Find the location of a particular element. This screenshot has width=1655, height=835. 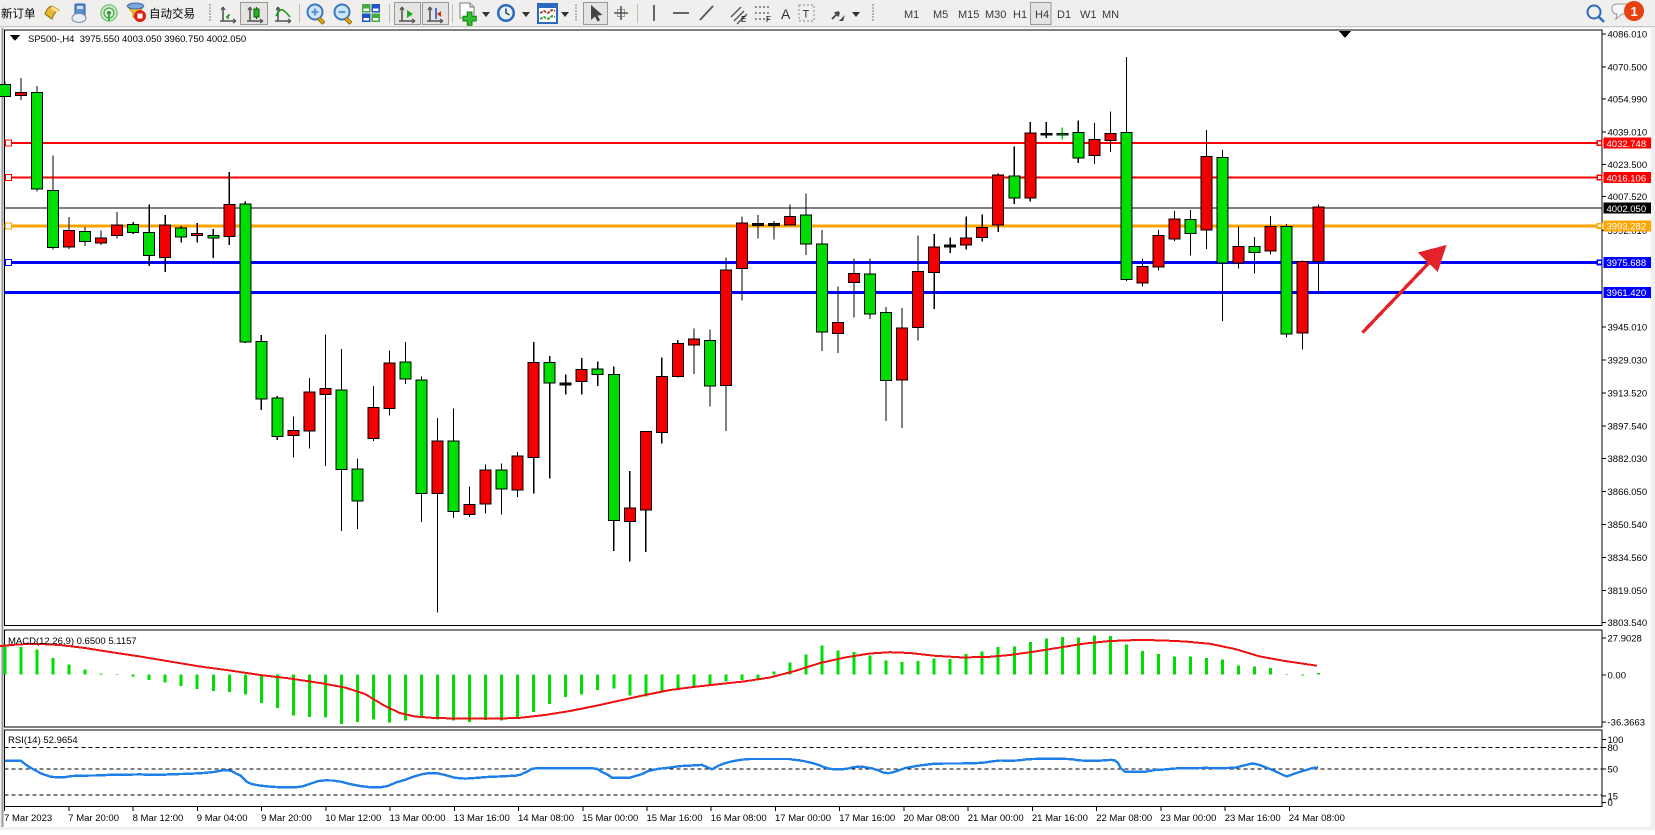

svg-text: M1 is located at coordinates (911, 15).